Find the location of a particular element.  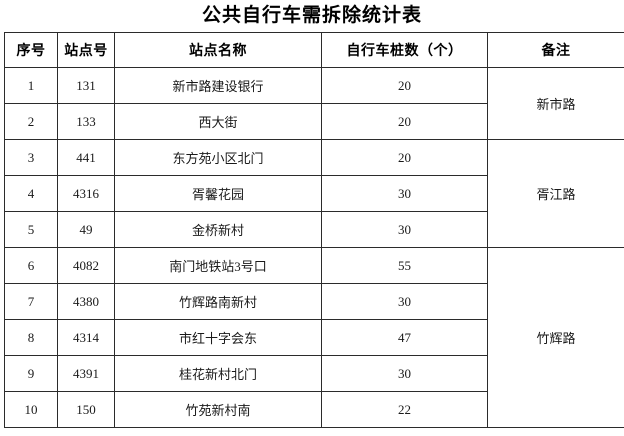

column-header-station-name: 站点名称 is located at coordinates (218, 50).